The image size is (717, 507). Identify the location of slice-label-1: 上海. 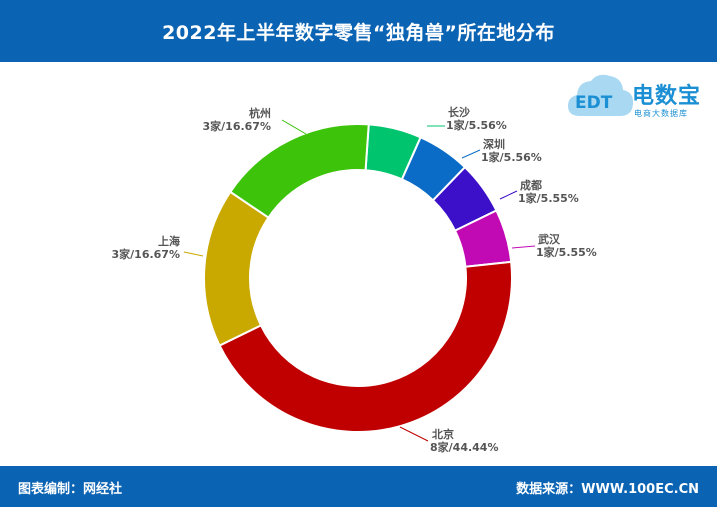
(169, 241).